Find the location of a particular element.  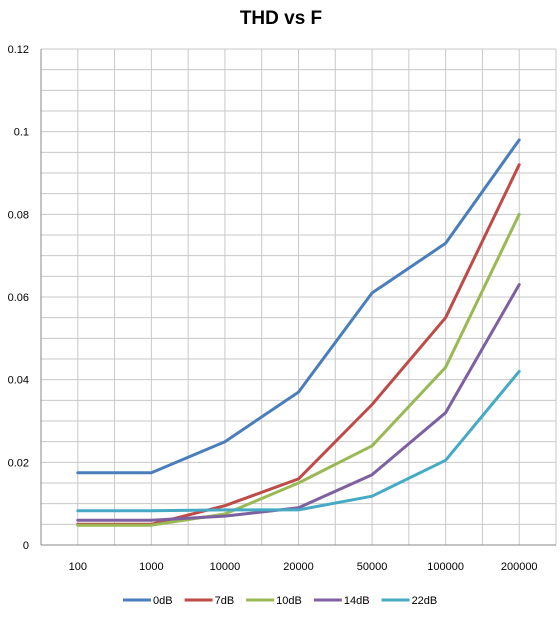

legend-label: 14dB is located at coordinates (357, 601).